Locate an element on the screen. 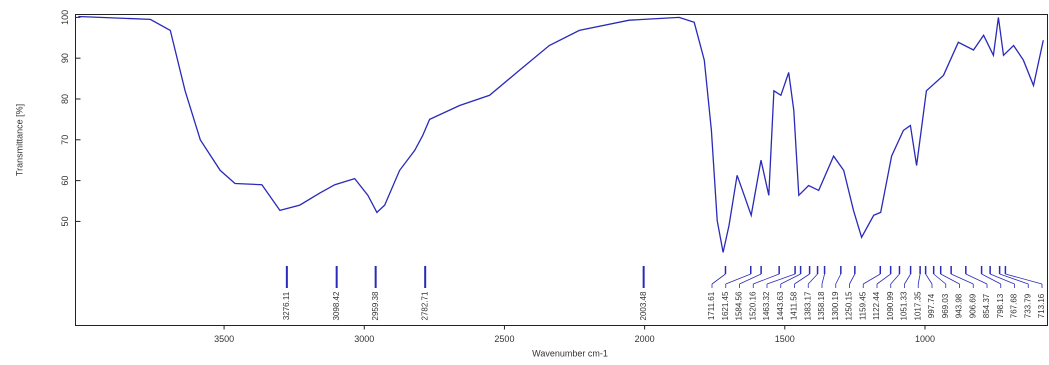 The image size is (1049, 365). y-tick-label: 50 is located at coordinates (65, 221).